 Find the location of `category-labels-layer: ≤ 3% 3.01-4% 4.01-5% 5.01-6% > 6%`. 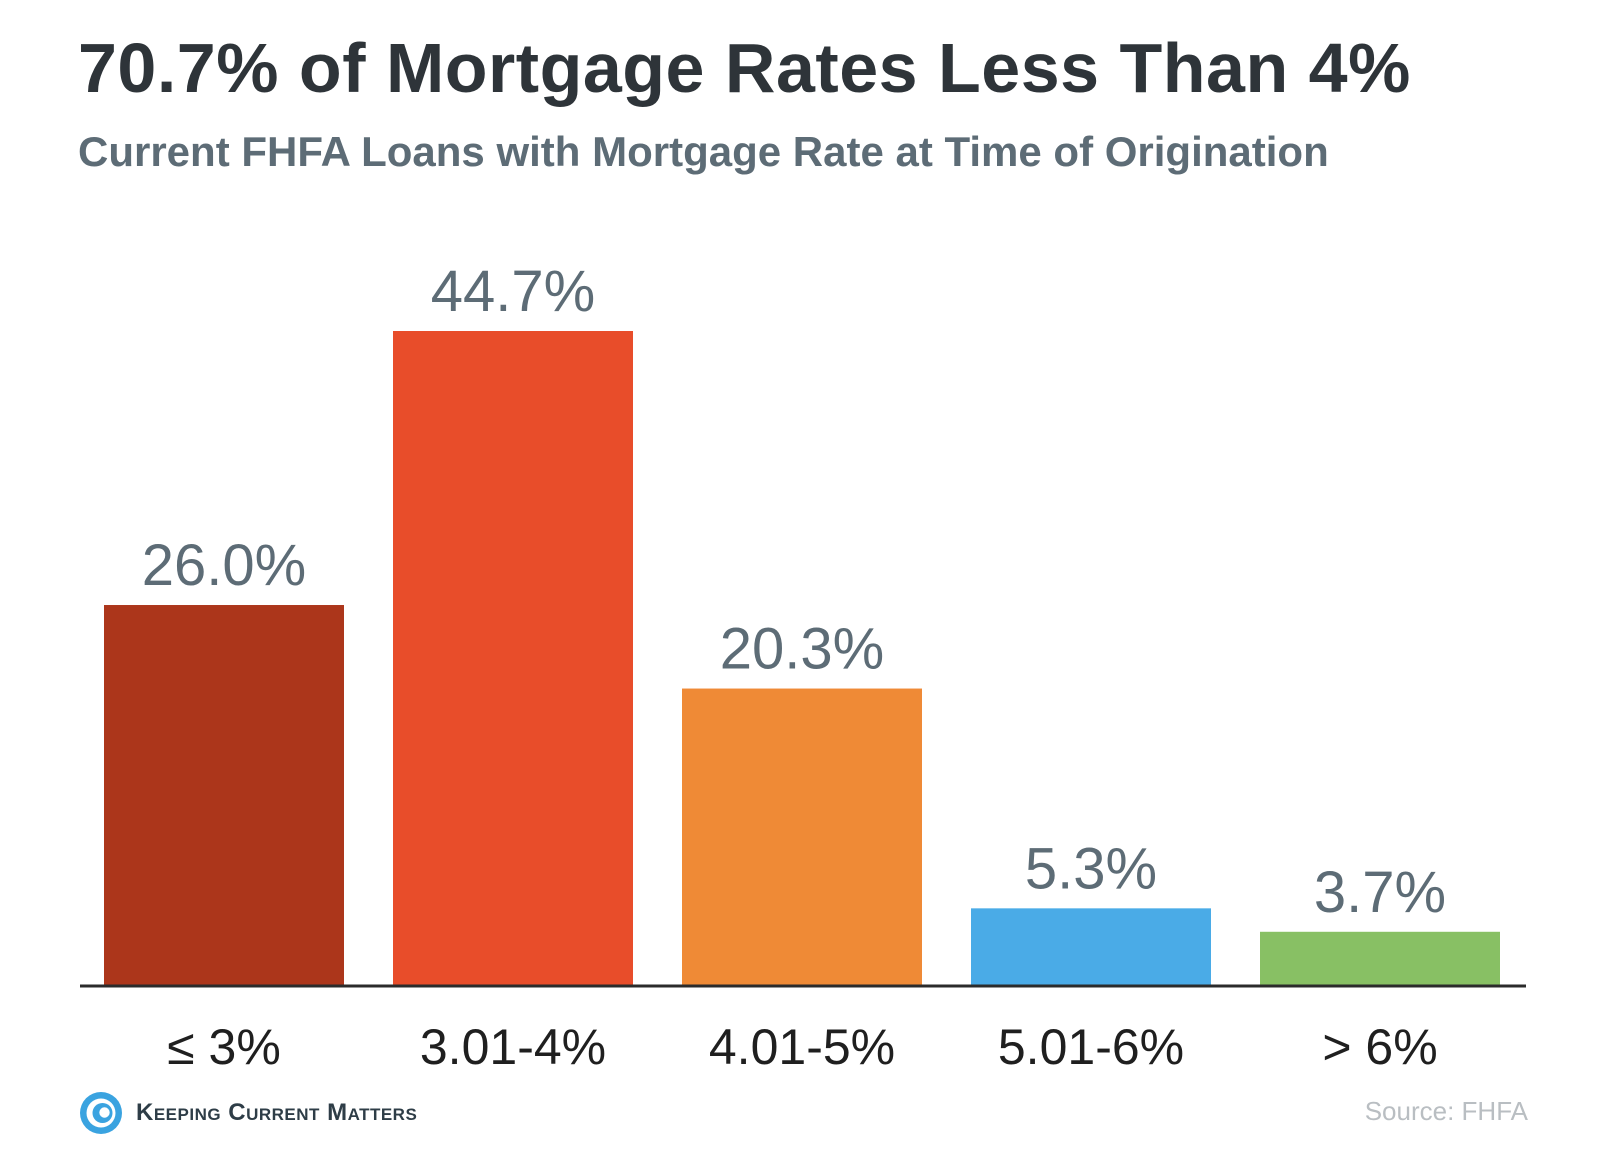

category-labels-layer: ≤ 3% 3.01-4% 4.01-5% 5.01-6% > 6% is located at coordinates (802, 1047).